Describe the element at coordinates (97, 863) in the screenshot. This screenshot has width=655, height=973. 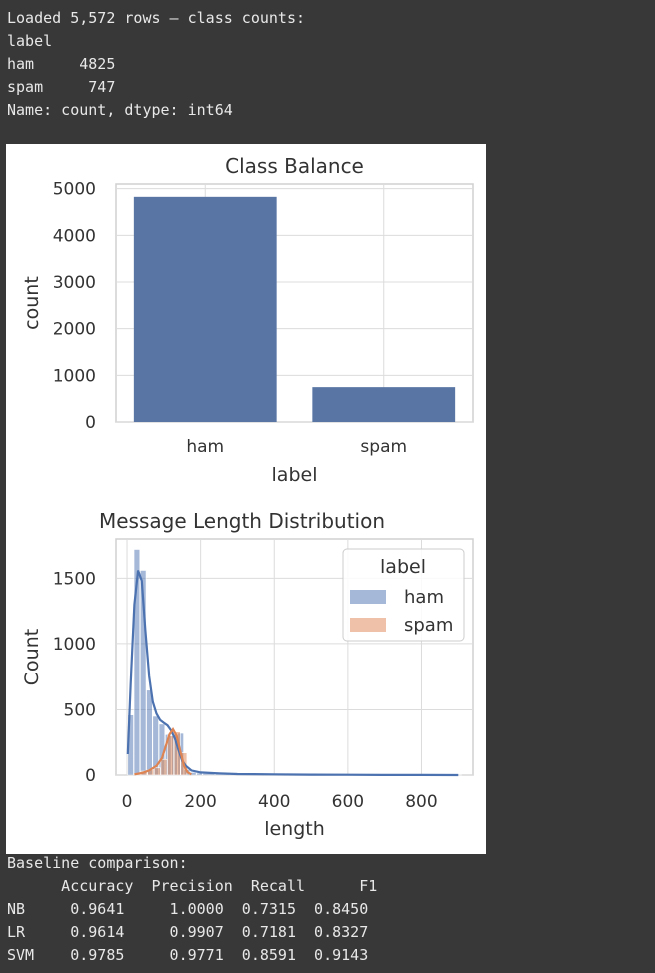
I see `output-line: Baseline comparison:` at that location.